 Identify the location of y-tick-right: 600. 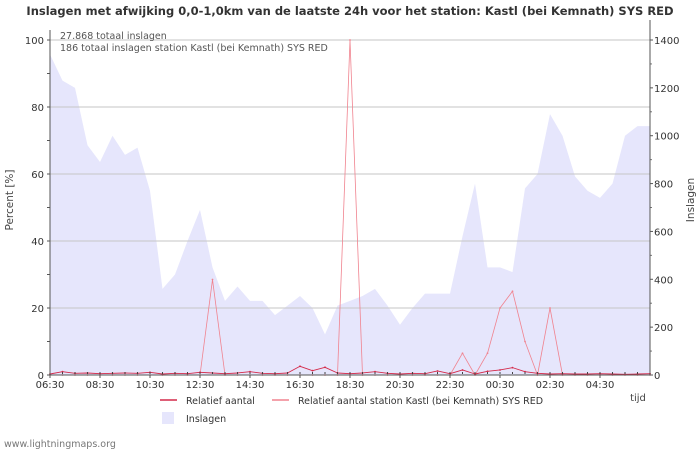
(663, 232).